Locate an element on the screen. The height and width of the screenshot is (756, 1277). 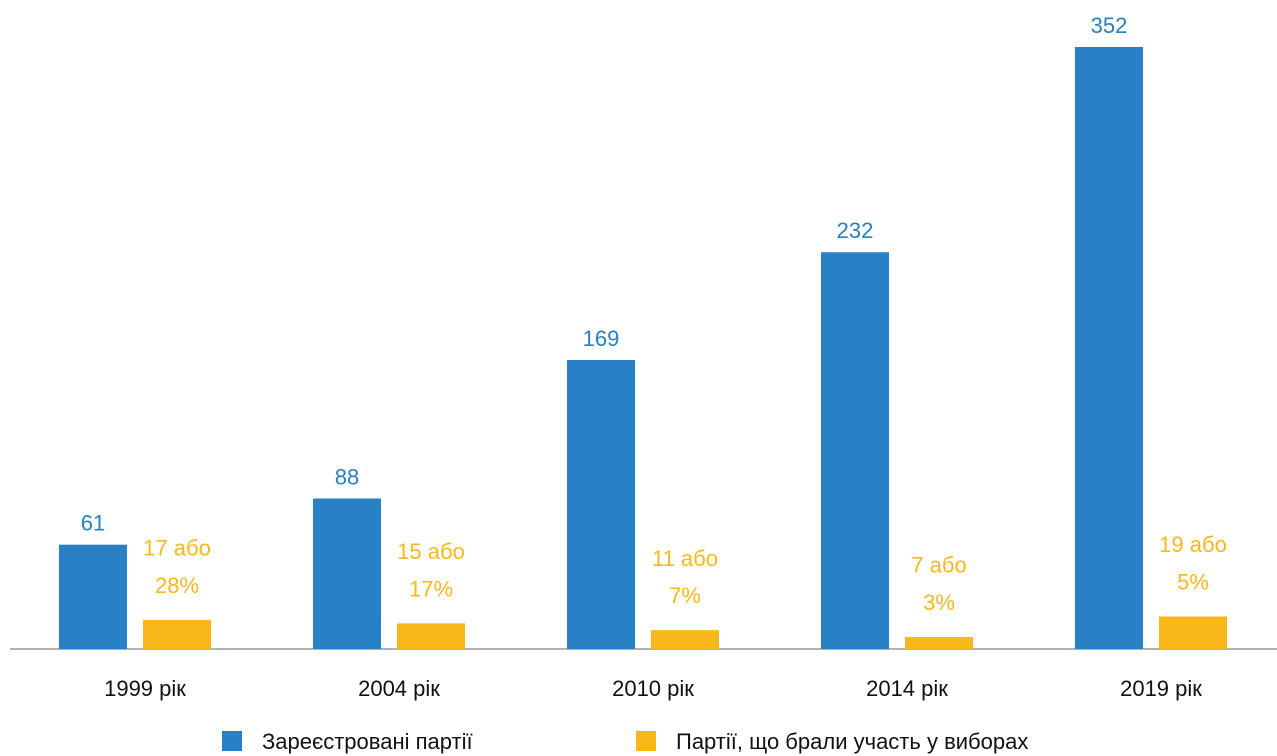
legend-label: Партії, що брали участь у виборах is located at coordinates (852, 741).